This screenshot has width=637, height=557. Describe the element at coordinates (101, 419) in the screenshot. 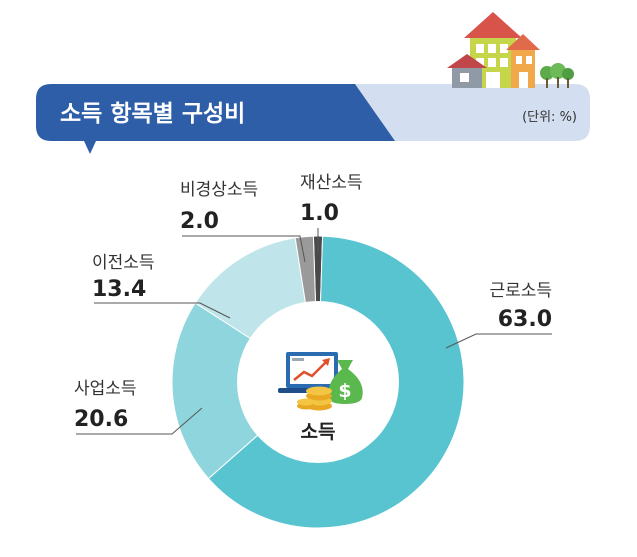

I see `slice-value-사업소득: 20.6` at that location.